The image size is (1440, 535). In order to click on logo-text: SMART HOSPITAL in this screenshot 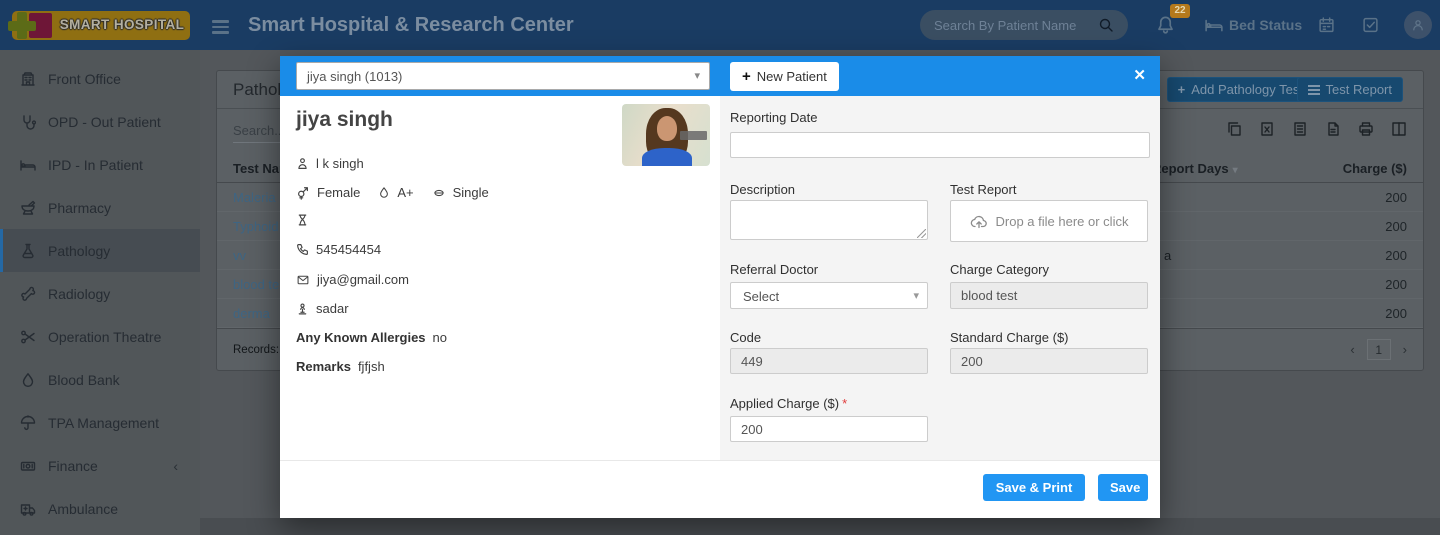, I will do `click(122, 24)`.